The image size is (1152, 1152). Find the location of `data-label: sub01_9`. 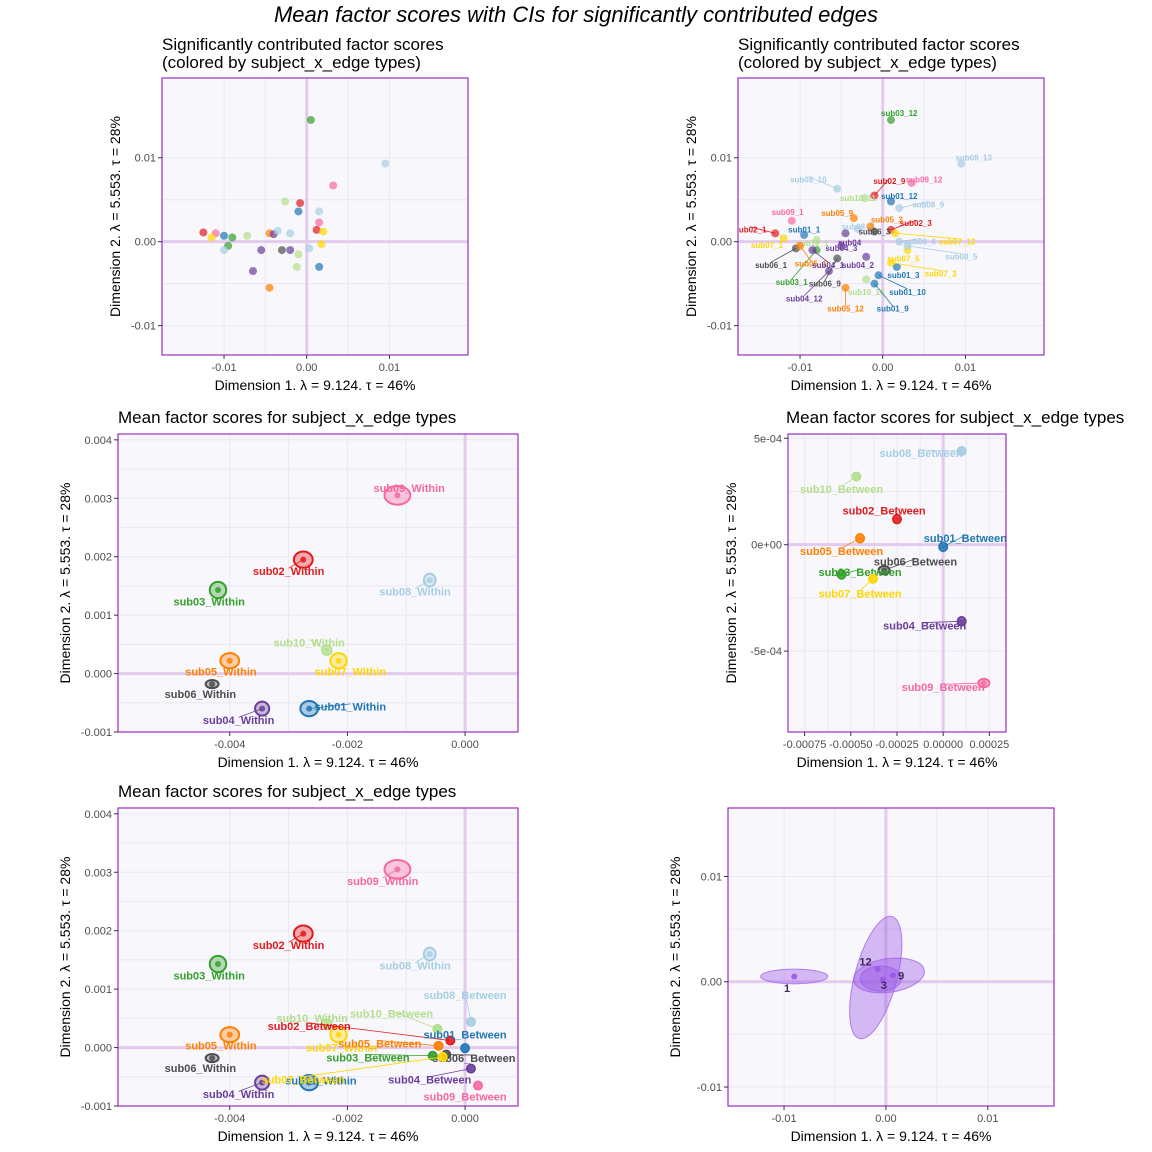

data-label: sub01_9 is located at coordinates (893, 309).